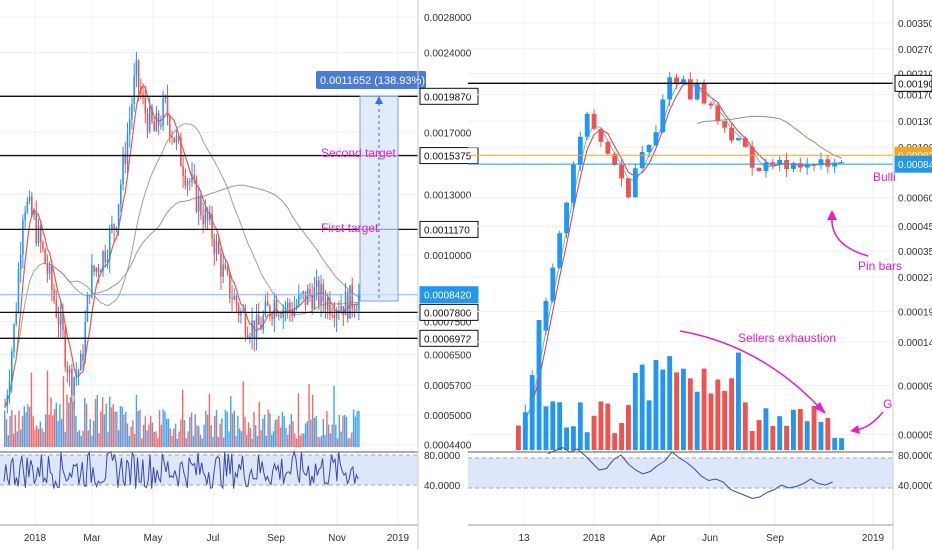 The height and width of the screenshot is (550, 932). Describe the element at coordinates (448, 97) in the screenshot. I see `left-price-level-label: 0.0019870` at that location.